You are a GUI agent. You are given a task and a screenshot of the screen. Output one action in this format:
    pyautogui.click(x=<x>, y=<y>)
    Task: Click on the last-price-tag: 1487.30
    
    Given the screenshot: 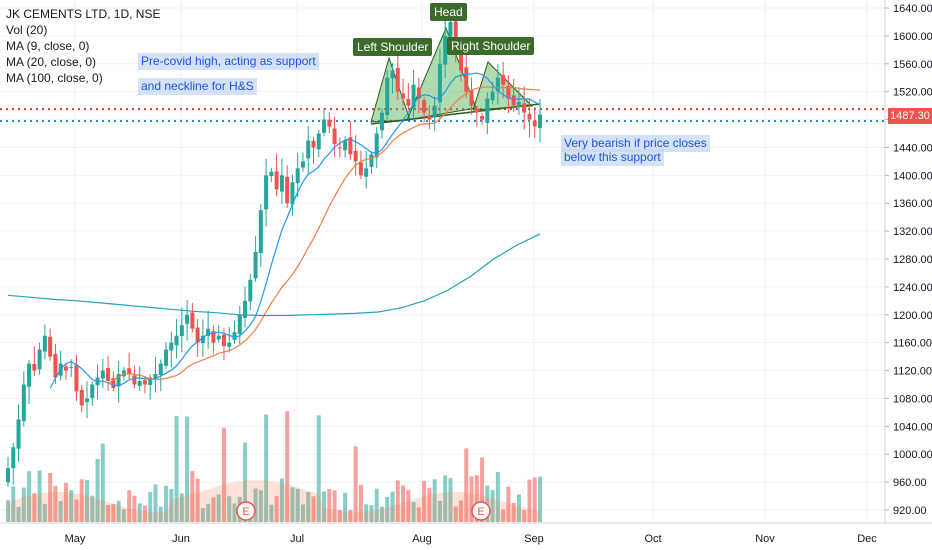 What is the action you would take?
    pyautogui.click(x=910, y=116)
    